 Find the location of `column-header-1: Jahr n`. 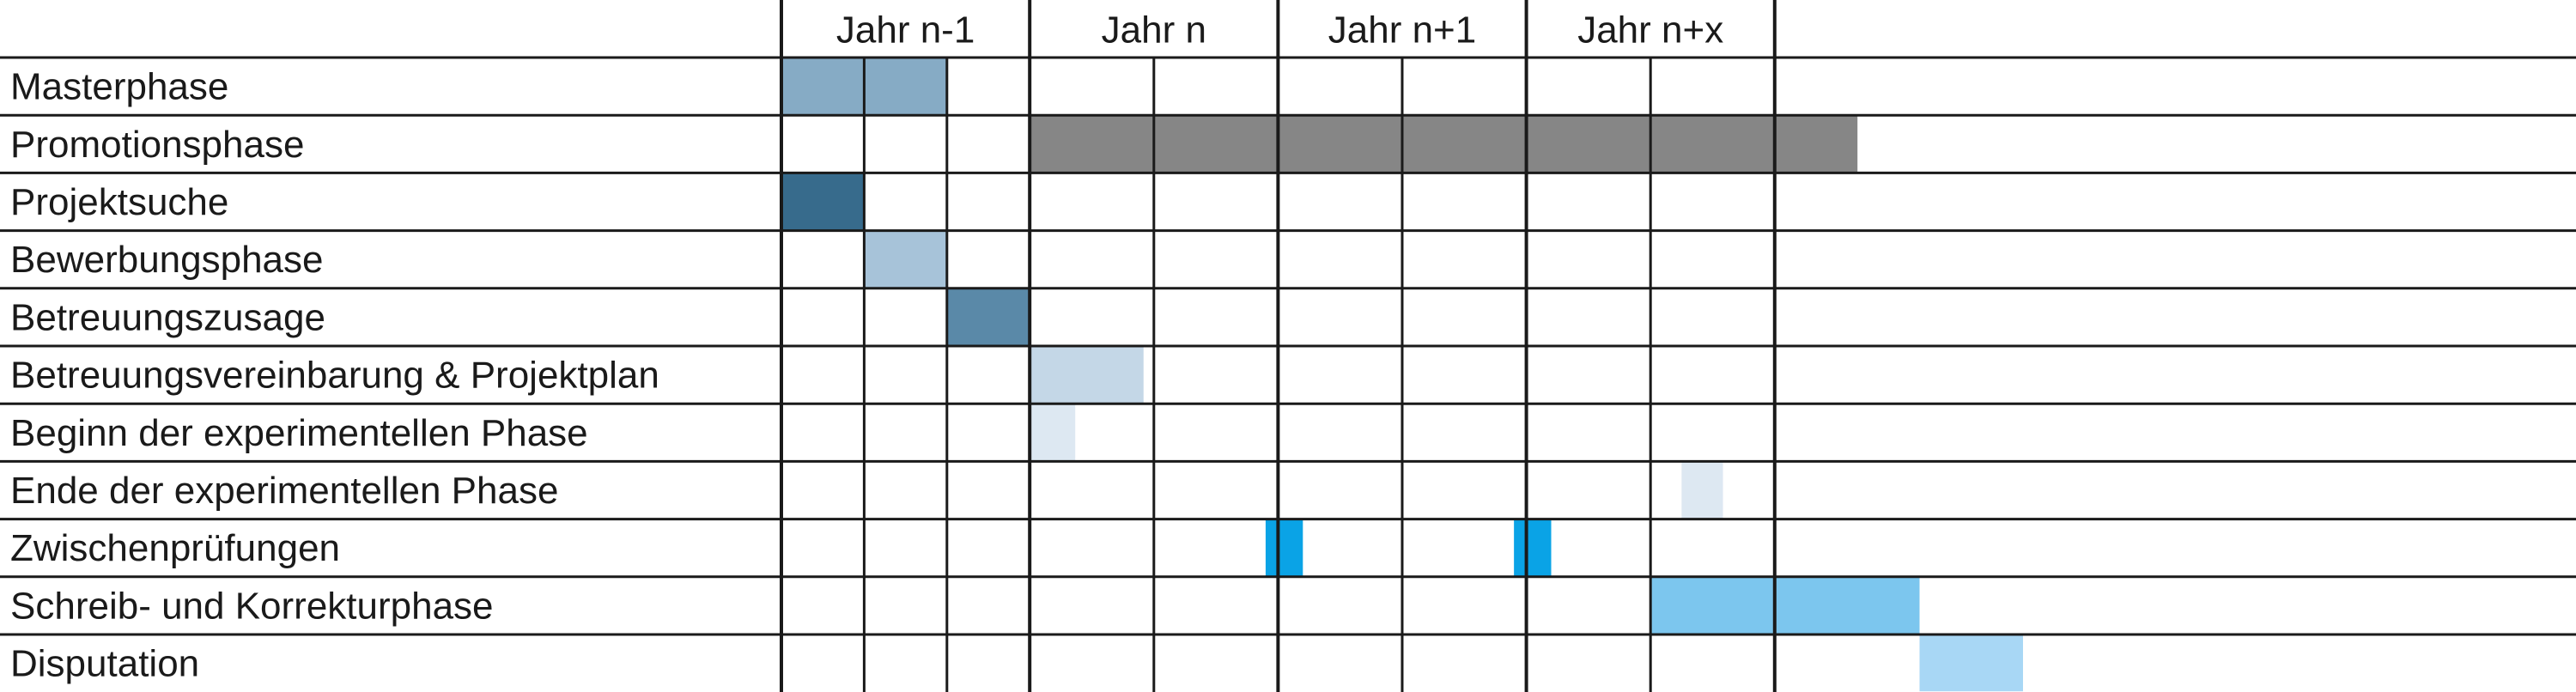

column-header-1: Jahr n is located at coordinates (1154, 31).